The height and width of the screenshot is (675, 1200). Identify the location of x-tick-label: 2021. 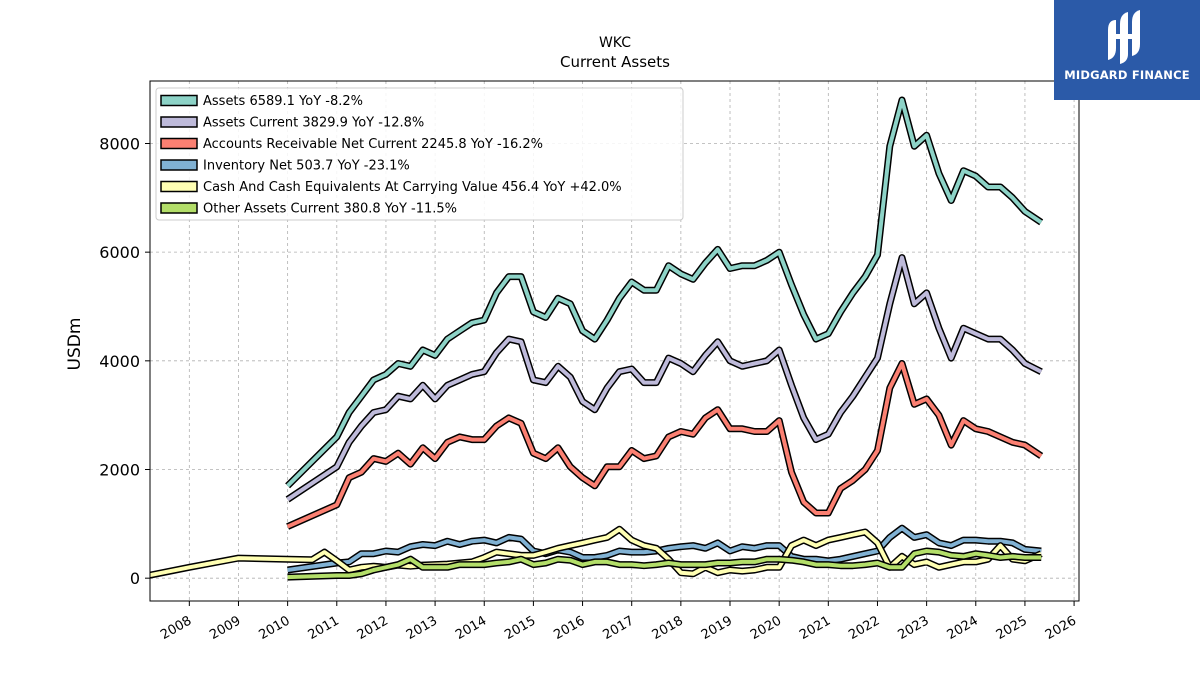
(815, 628).